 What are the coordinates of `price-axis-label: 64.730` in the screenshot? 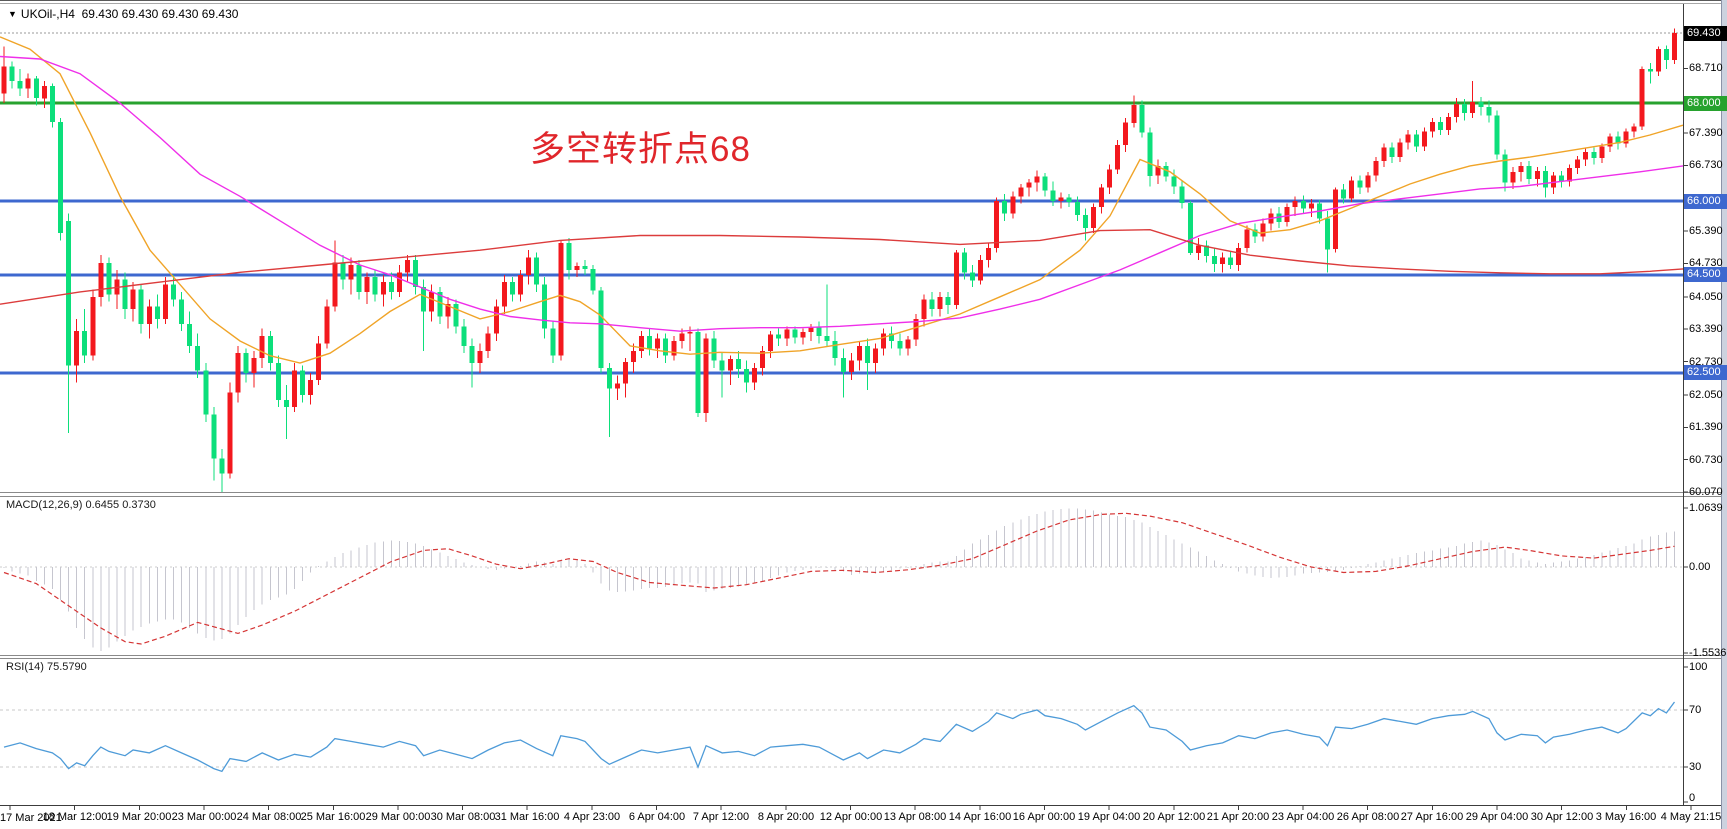 It's located at (1706, 263).